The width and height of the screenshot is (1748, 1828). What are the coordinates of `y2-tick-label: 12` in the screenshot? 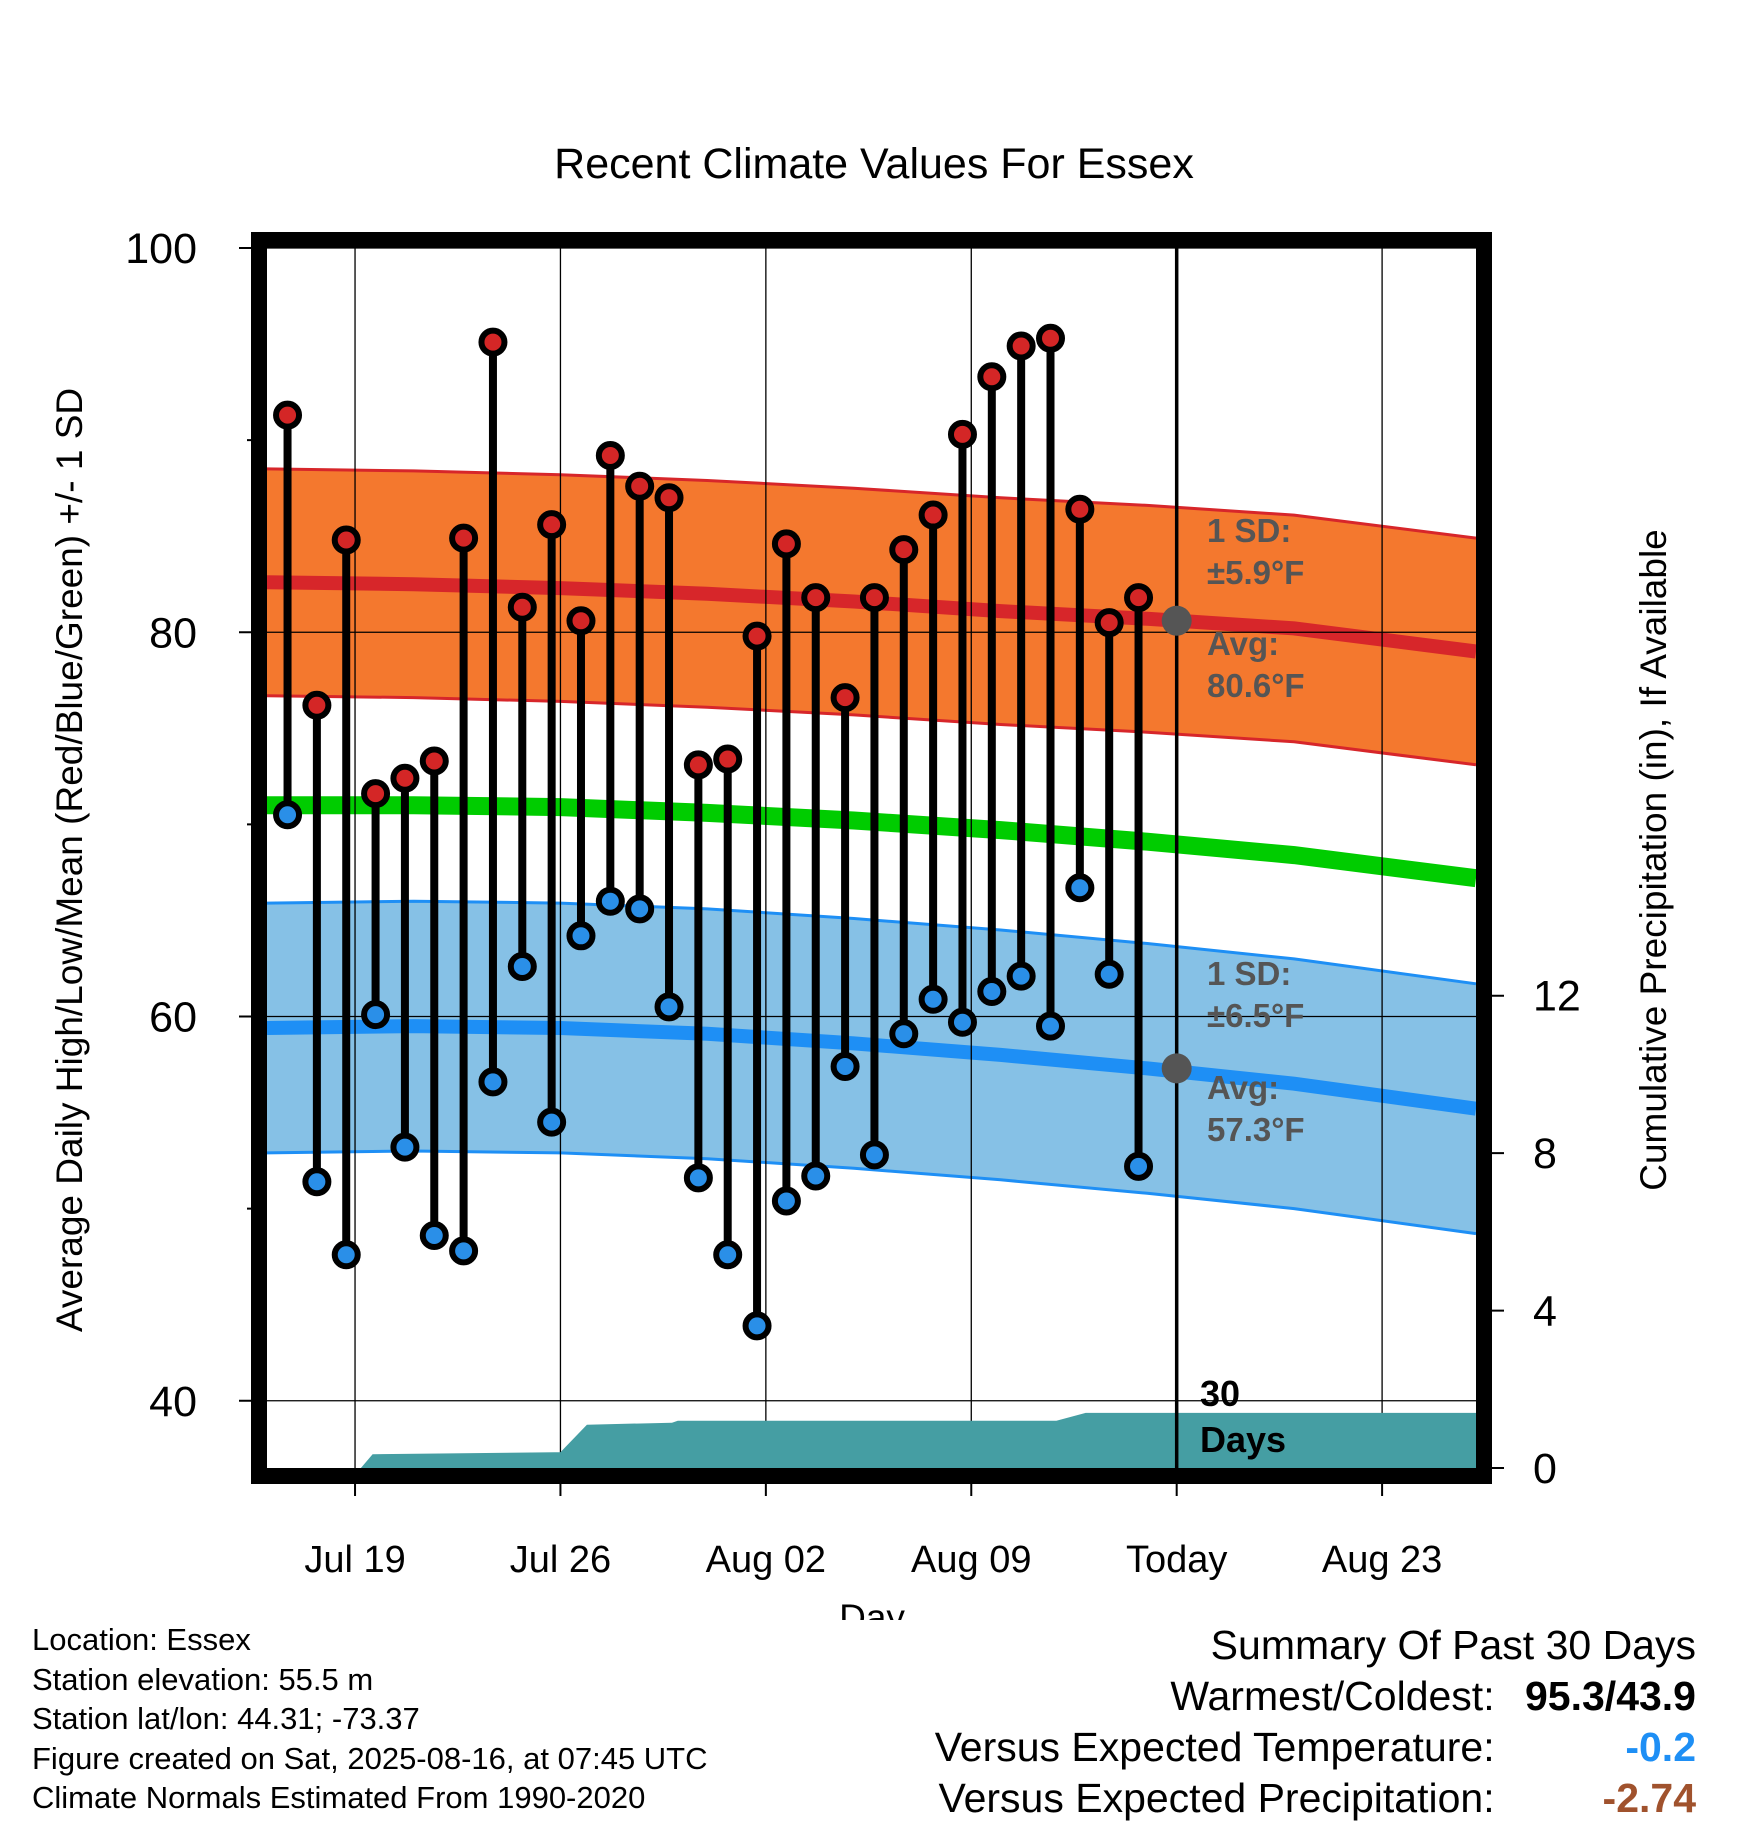 It's located at (1557, 997).